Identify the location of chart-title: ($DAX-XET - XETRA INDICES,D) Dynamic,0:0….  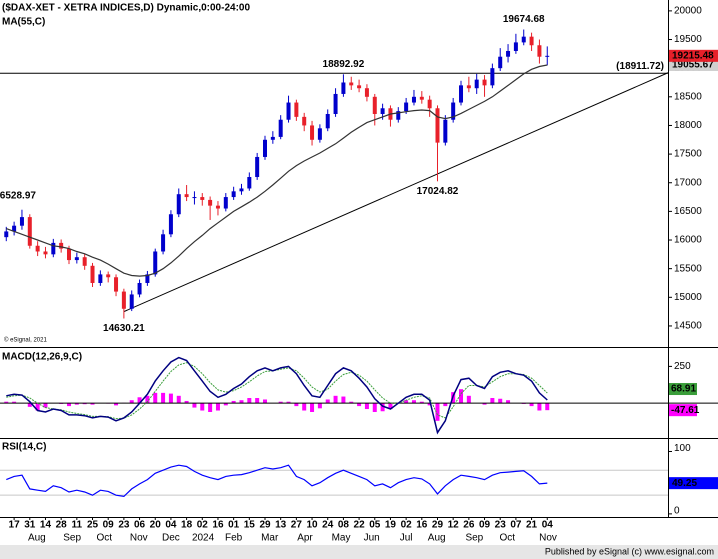
(126, 8).